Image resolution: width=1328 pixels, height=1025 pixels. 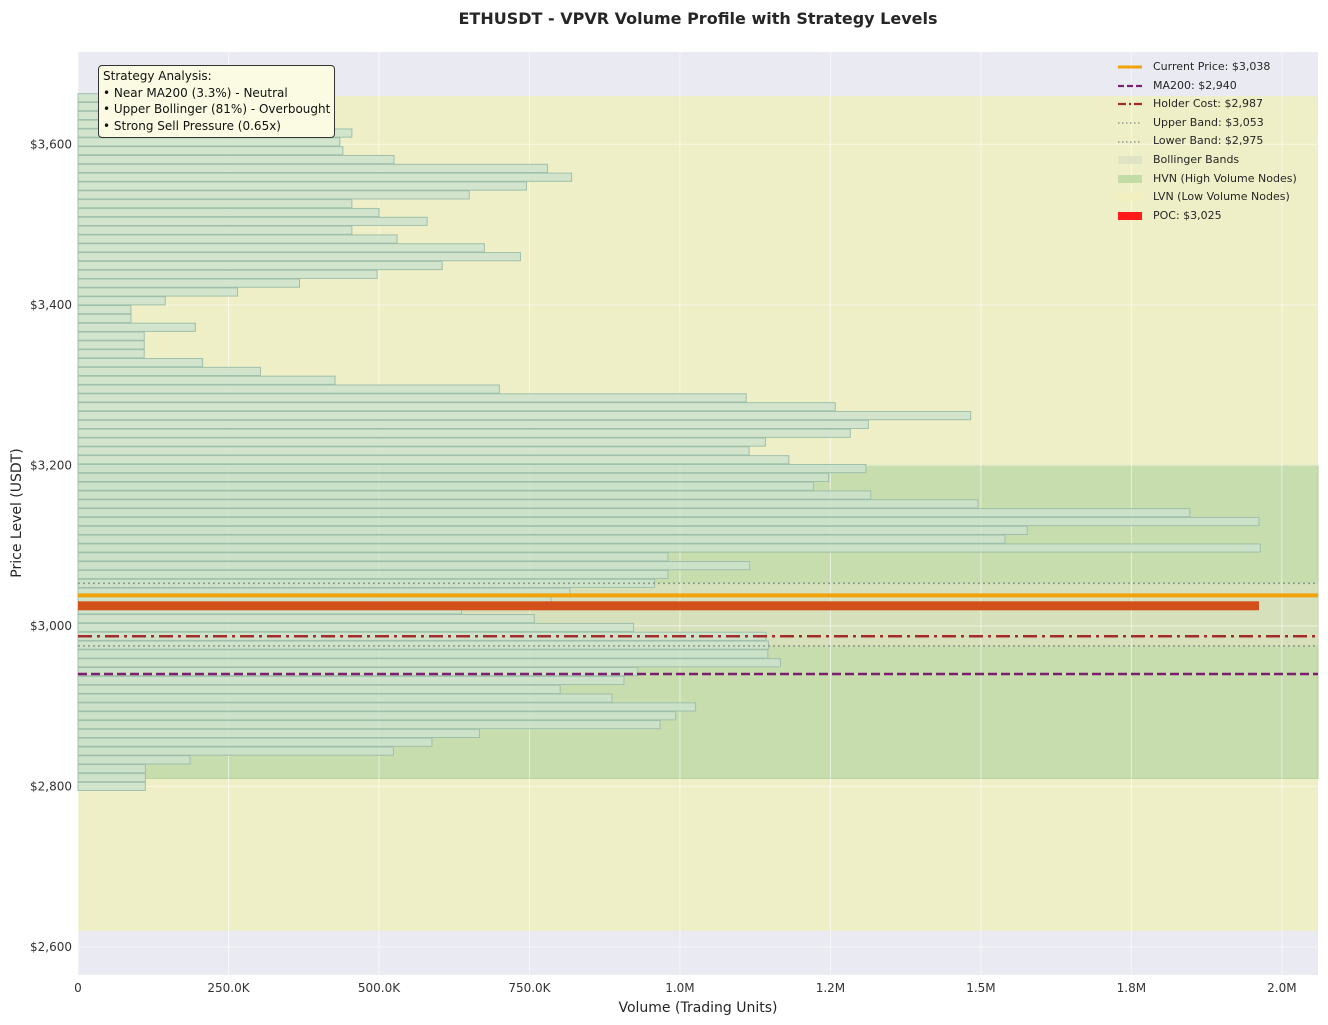 What do you see at coordinates (51, 305) in the screenshot?
I see `y-tick-label: $3,400` at bounding box center [51, 305].